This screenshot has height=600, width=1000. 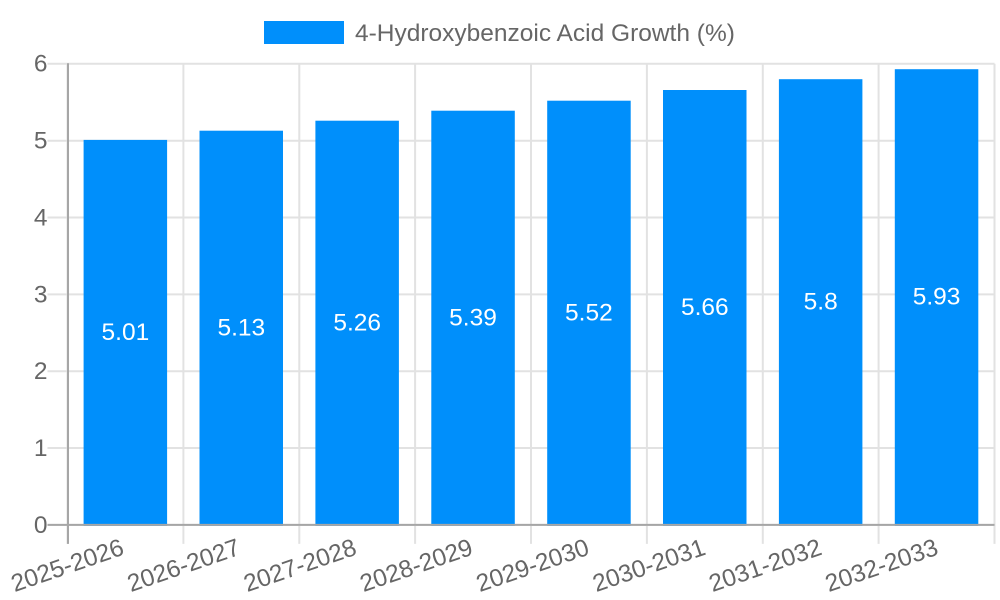 I want to click on svg-text: 5.93, so click(x=937, y=297).